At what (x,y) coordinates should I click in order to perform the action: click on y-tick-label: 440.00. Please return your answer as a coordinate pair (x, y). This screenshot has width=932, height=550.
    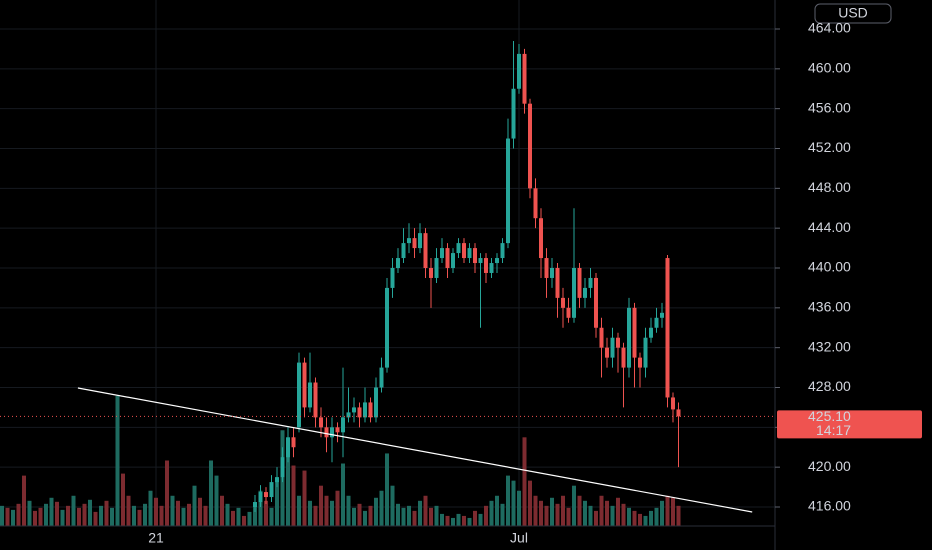
    Looking at the image, I should click on (829, 267).